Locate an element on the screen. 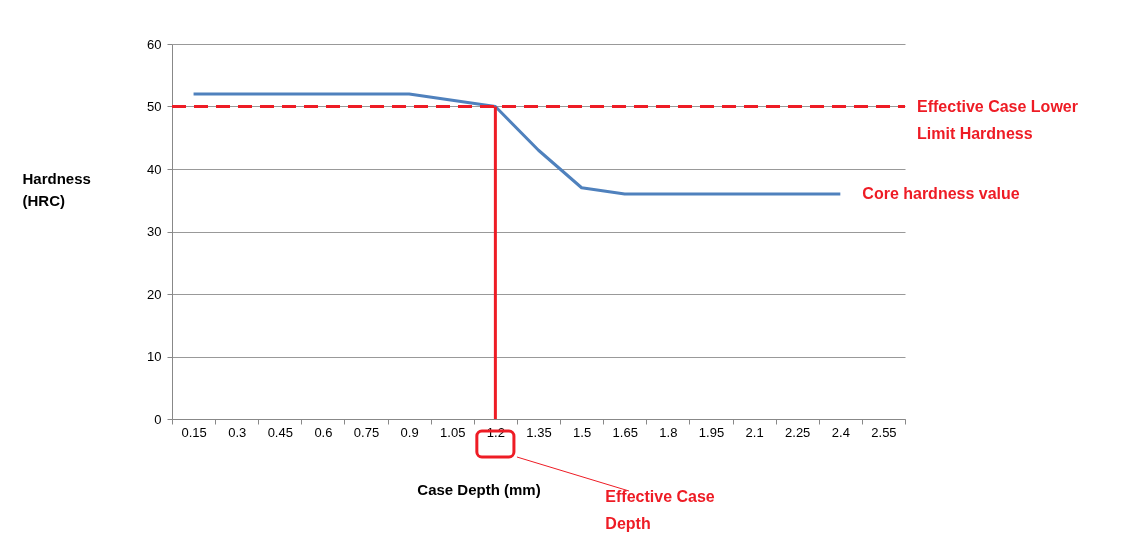 This screenshot has height=535, width=1139. y-tick-label: 0 is located at coordinates (158, 419).